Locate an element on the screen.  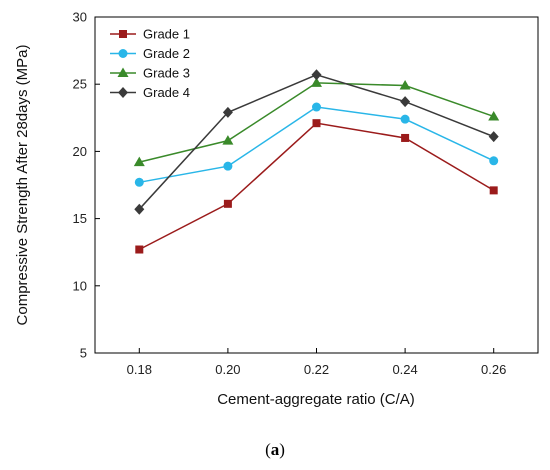
x-axis: 0.18 0.20 0.22 0.24 0.26 is located at coordinates (316, 362).